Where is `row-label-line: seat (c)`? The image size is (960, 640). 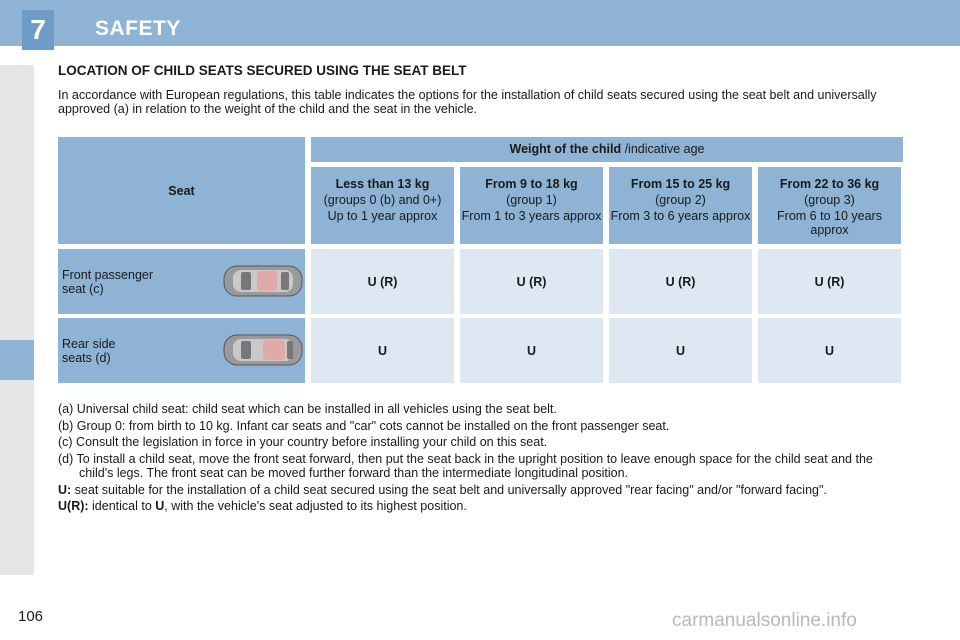 row-label-line: seat (c) is located at coordinates (83, 289).